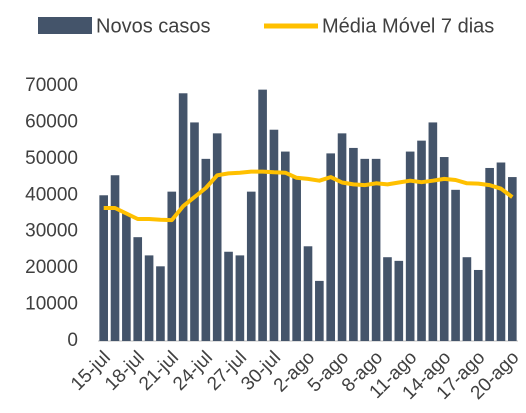  Describe the element at coordinates (51, 121) in the screenshot. I see `y-tick-label: 60000` at that location.